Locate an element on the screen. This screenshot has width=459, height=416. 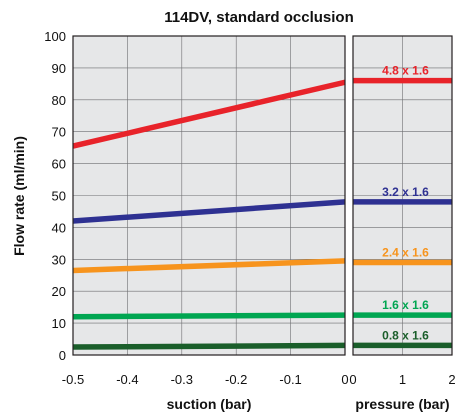
y-tick-label: 40 is located at coordinates (59, 227).